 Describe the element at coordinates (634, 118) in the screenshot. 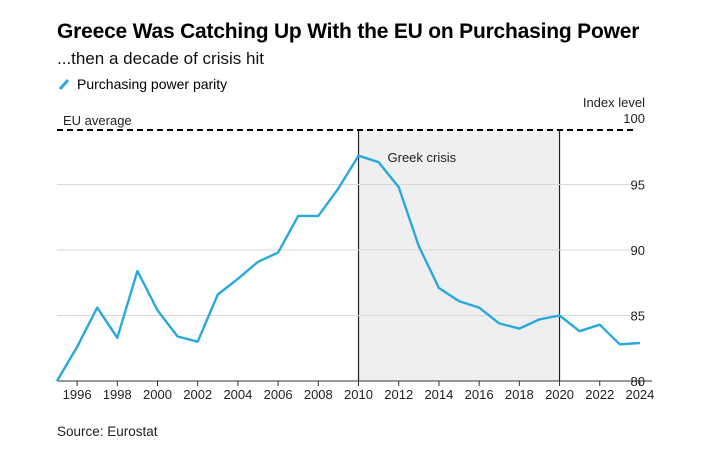

I see `y-tick-label-100: 100` at that location.